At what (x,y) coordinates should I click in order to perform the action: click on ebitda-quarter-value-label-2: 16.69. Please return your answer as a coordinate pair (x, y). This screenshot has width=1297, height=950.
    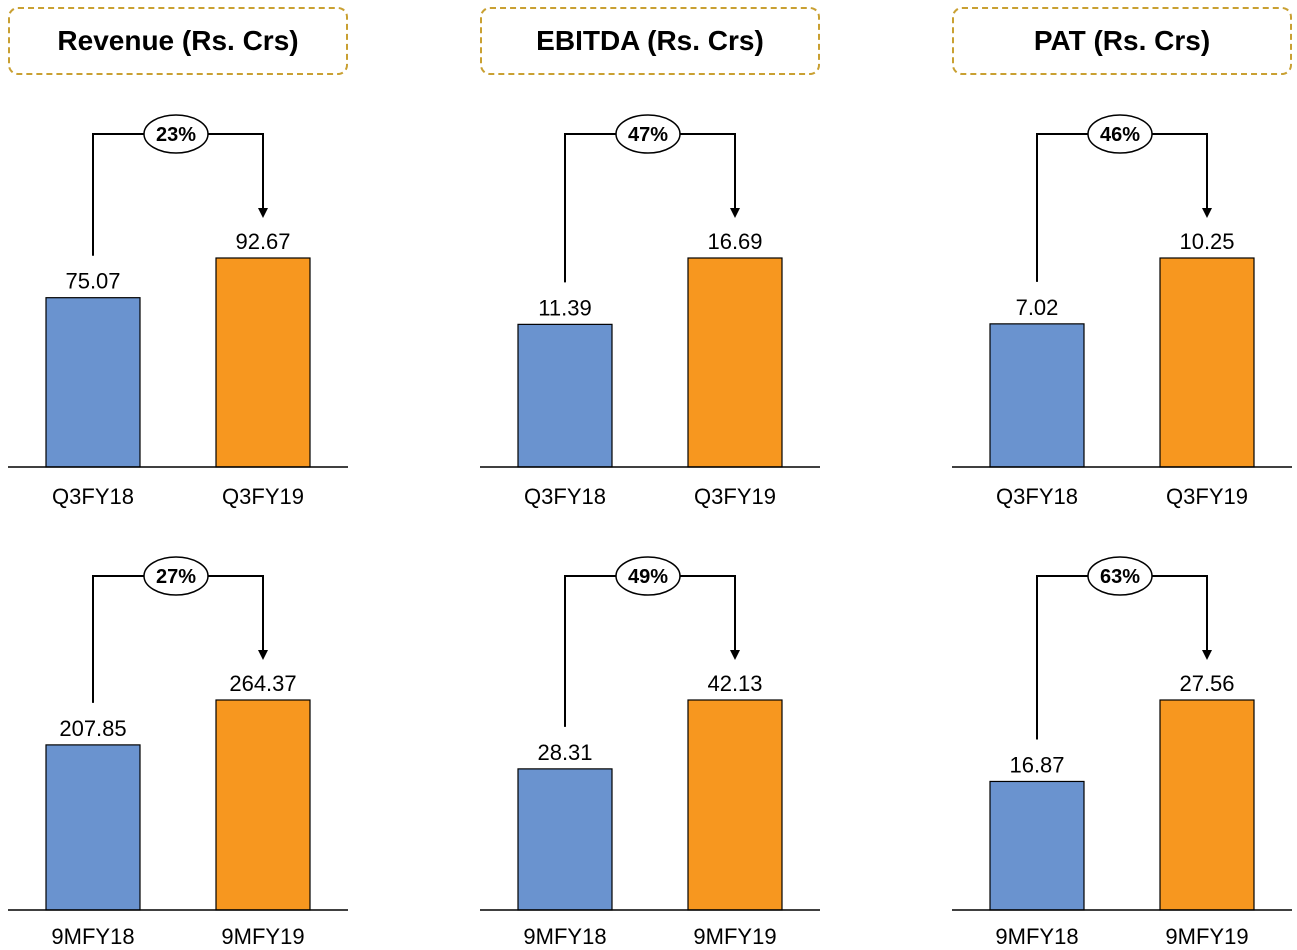
    Looking at the image, I should click on (734, 241).